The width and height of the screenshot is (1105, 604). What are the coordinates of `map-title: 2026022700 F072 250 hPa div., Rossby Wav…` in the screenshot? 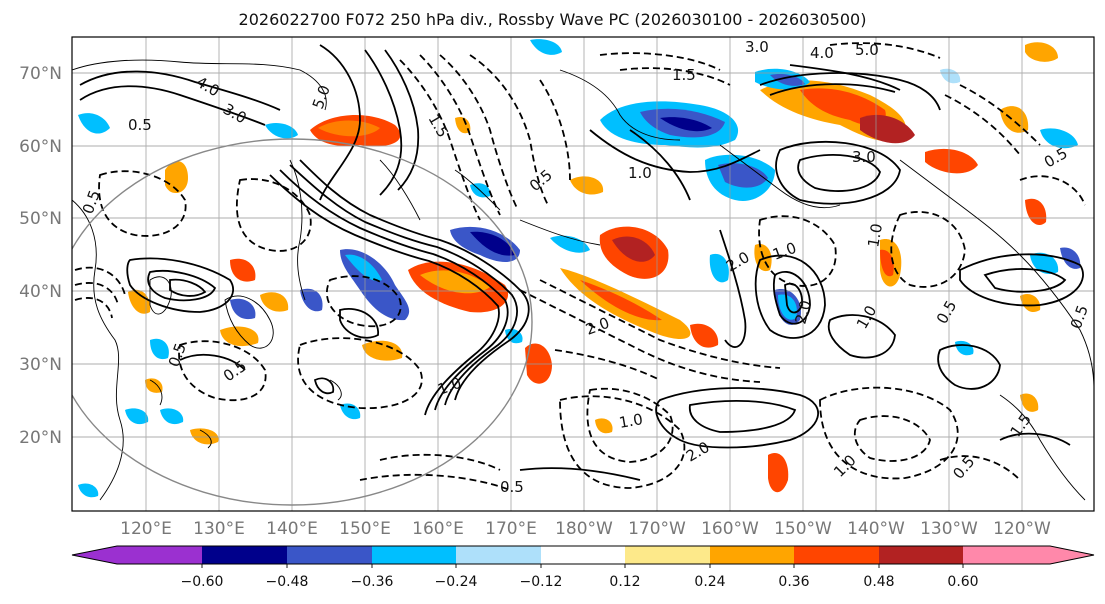 It's located at (552, 19).